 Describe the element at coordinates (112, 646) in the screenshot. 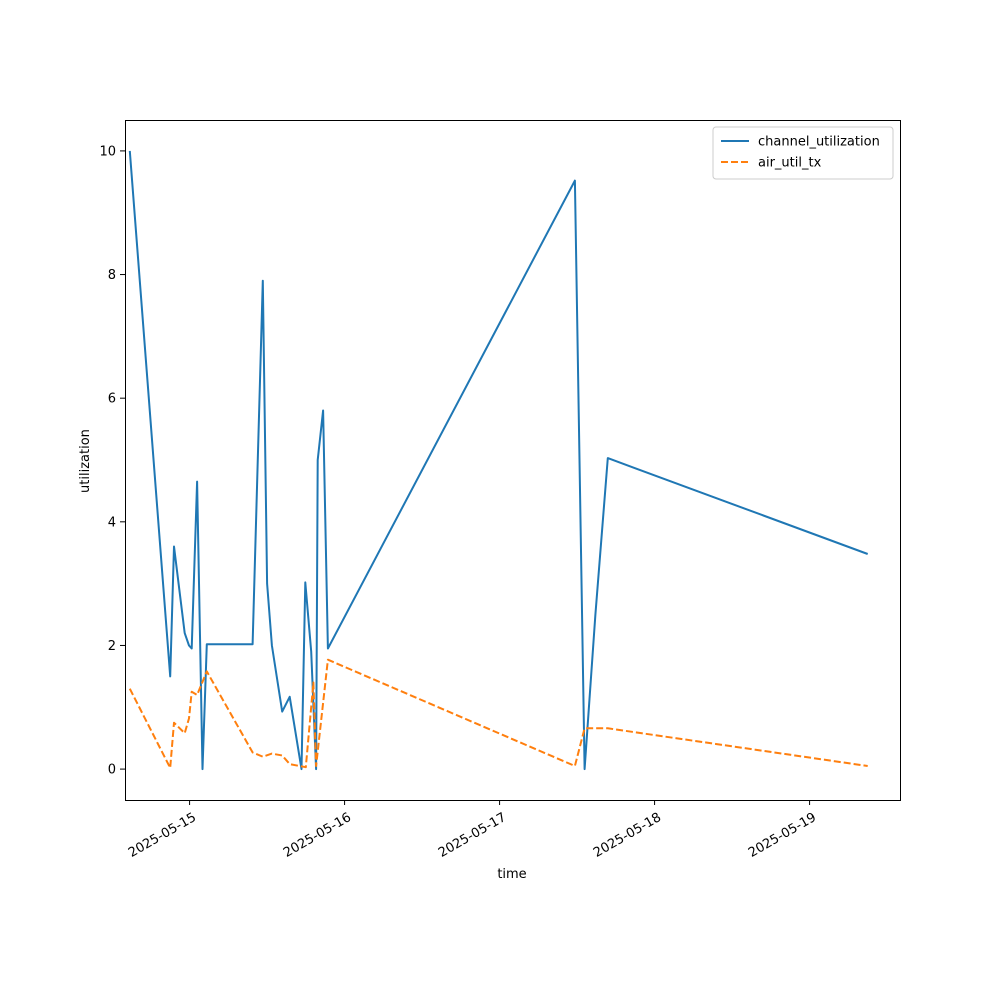

I see `y-tick-label: 2` at that location.